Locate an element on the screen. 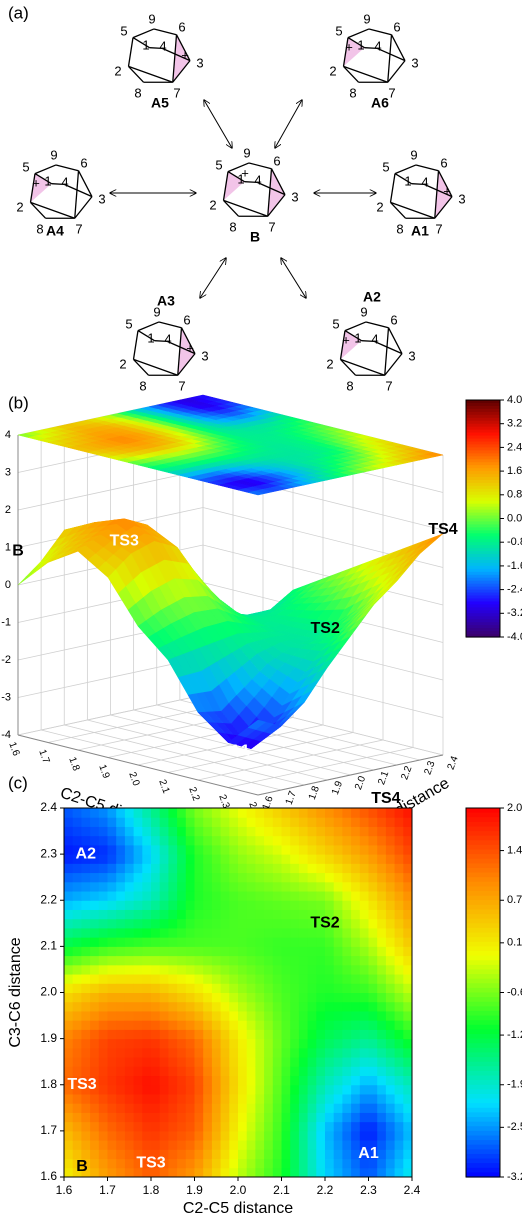 This screenshot has width=522, height=1221. colorbar-tick-label: 1.6 is located at coordinates (514, 471).